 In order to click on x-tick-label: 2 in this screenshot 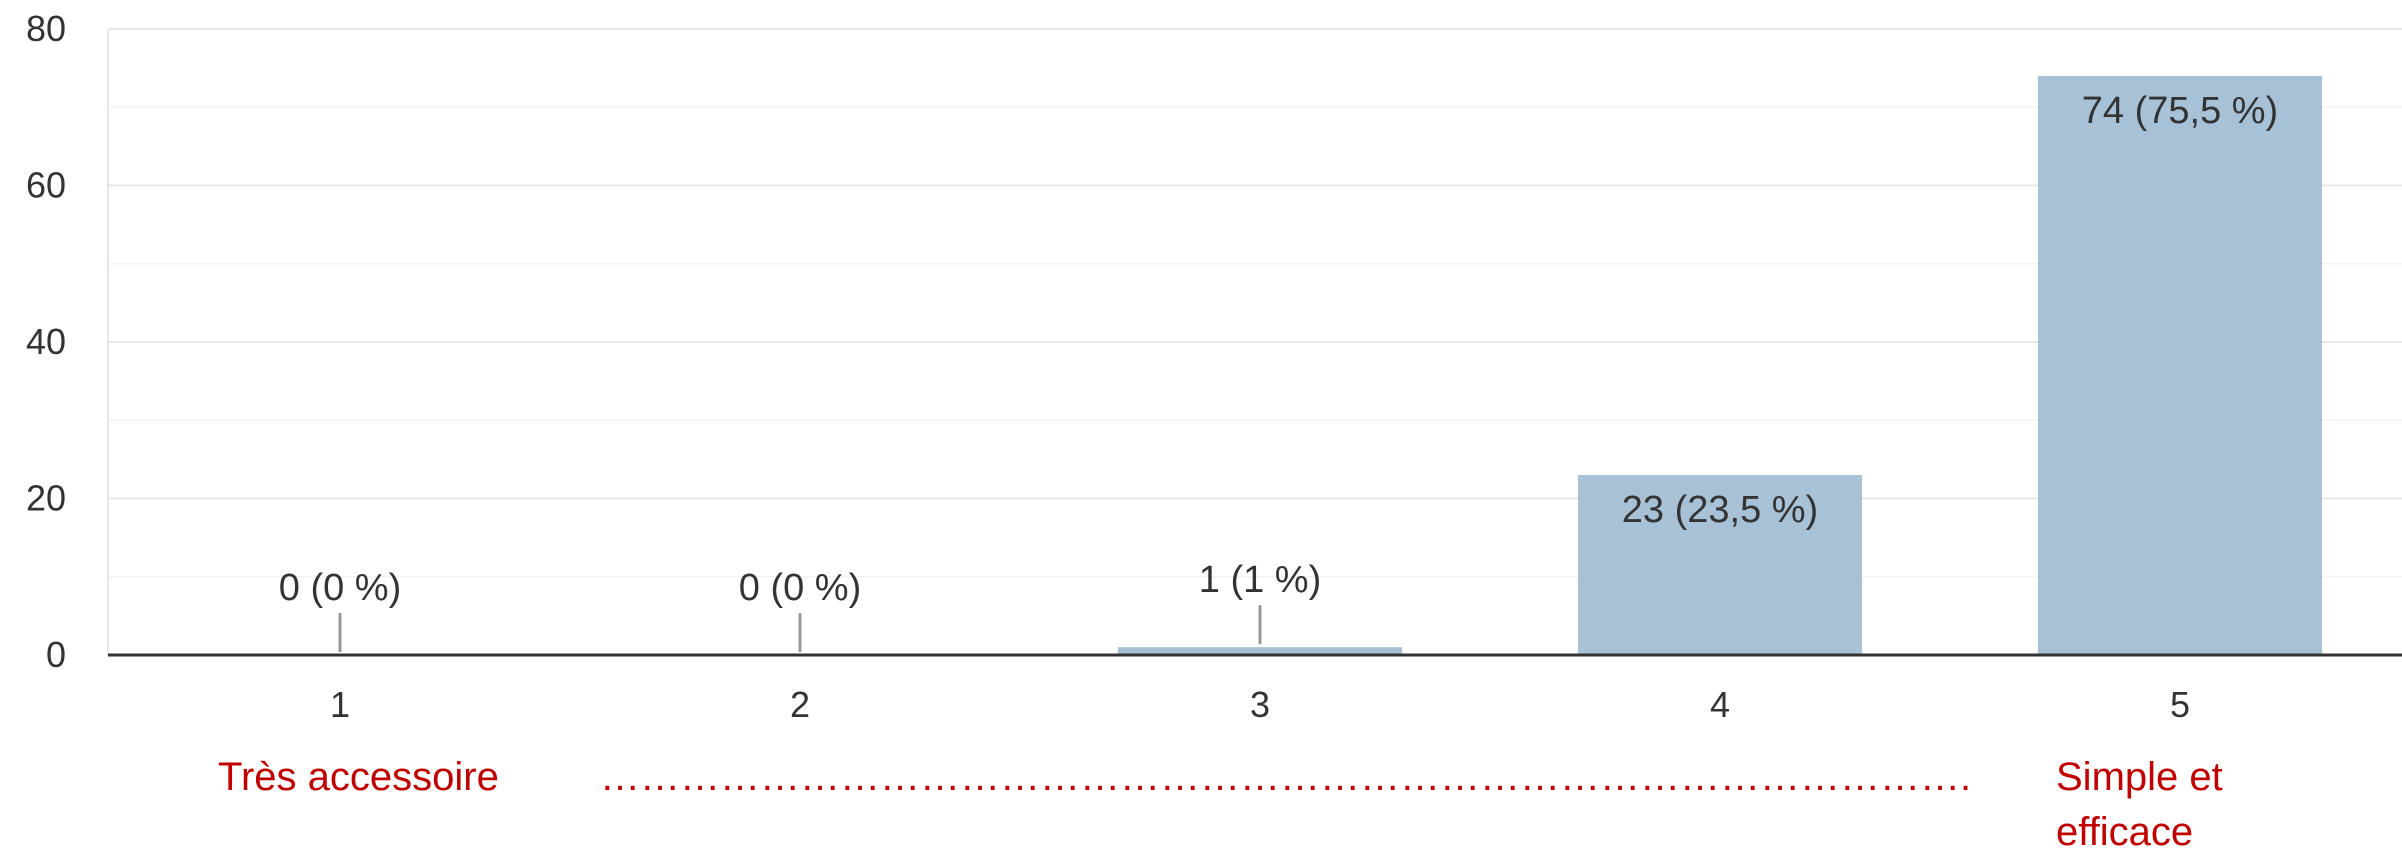, I will do `click(800, 704)`.